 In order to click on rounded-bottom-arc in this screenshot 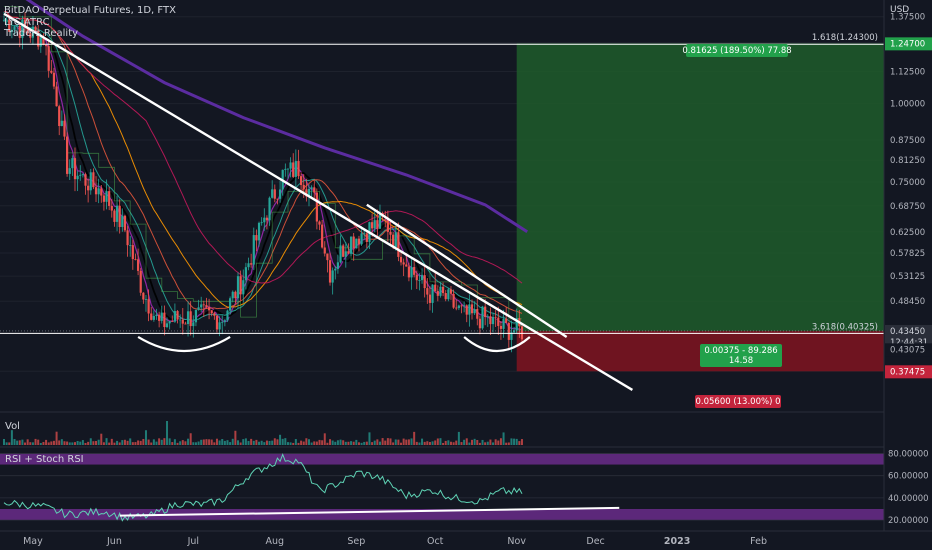, I will do `click(184, 344)`.